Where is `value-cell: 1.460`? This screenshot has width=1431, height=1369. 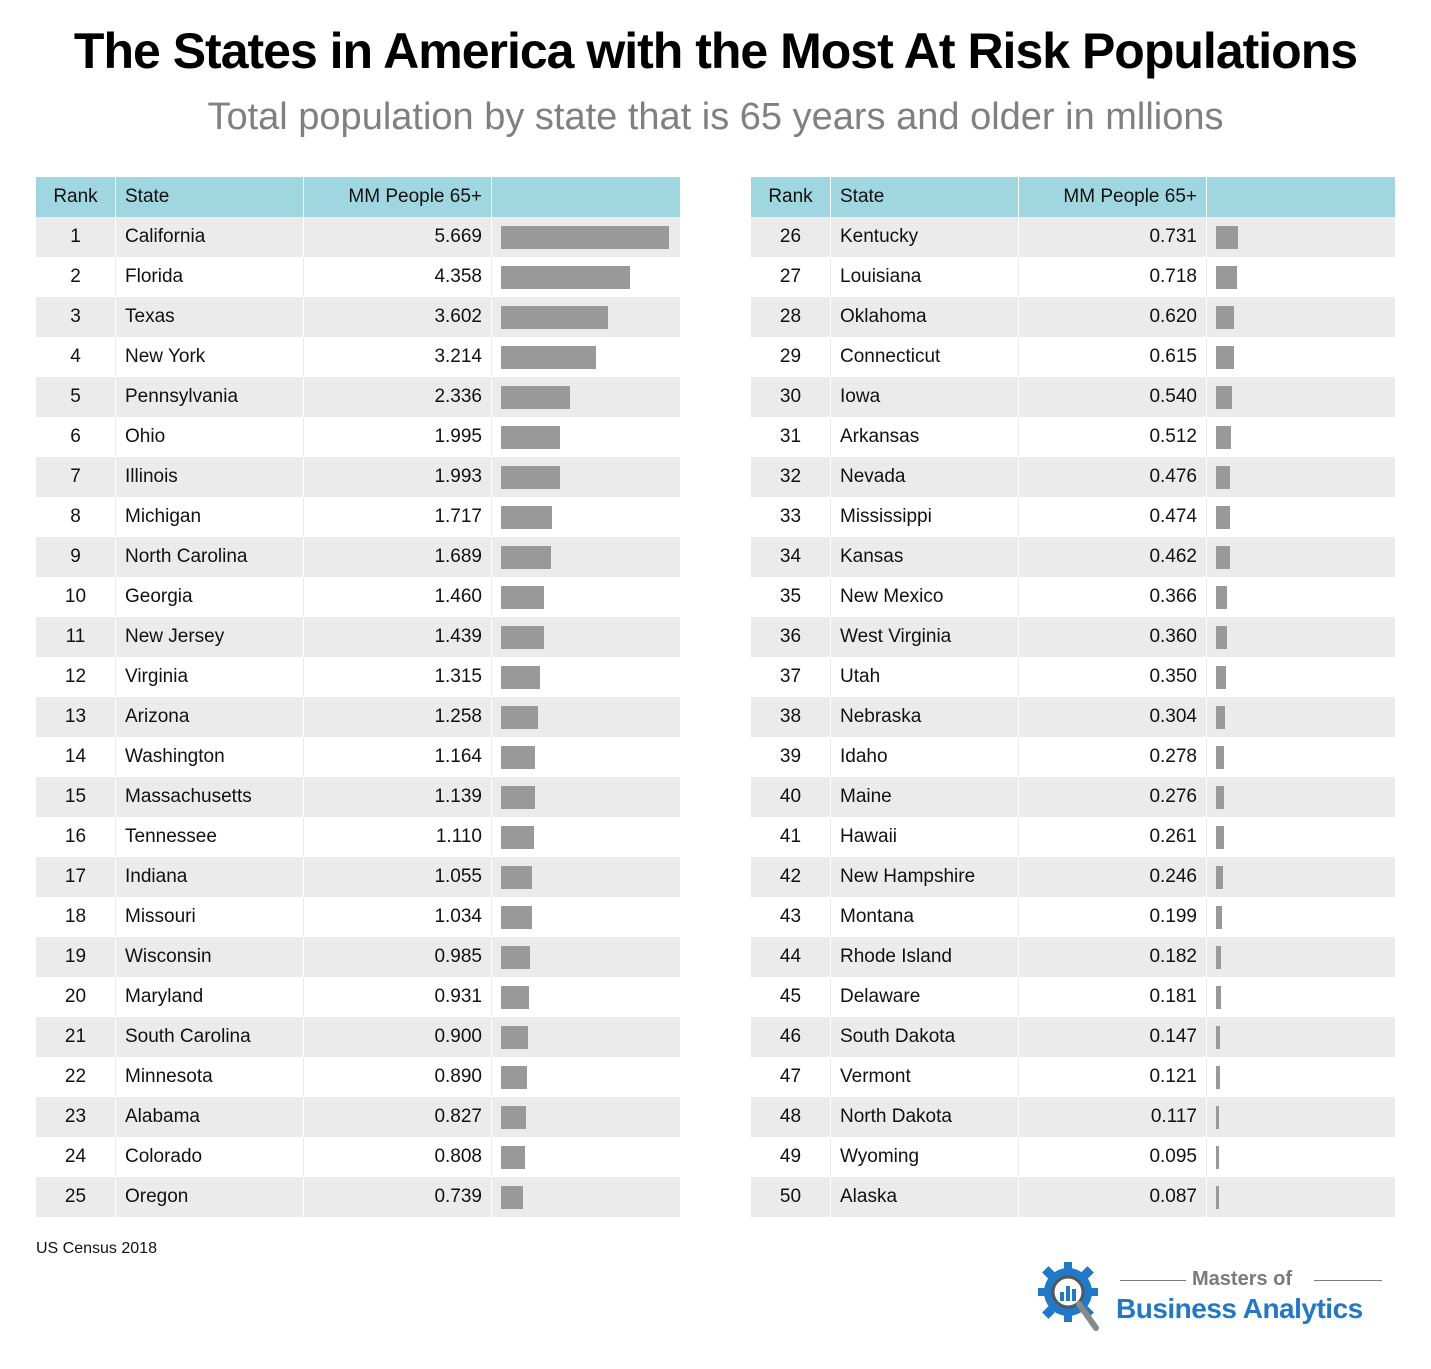 value-cell: 1.460 is located at coordinates (398, 597).